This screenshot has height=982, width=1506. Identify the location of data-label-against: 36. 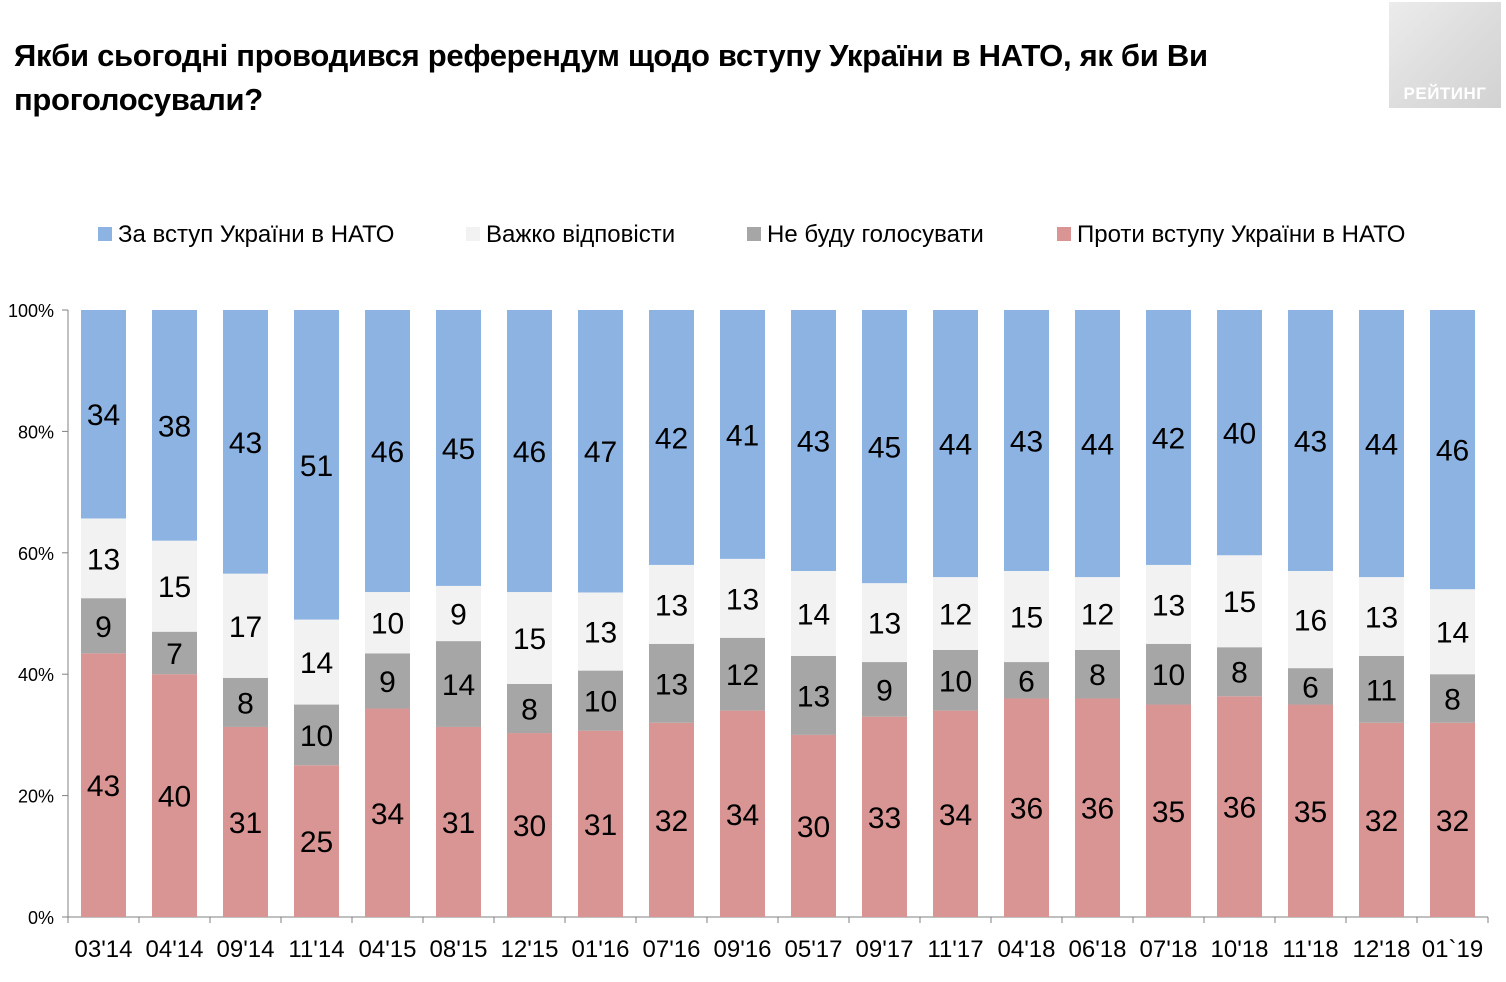
(1097, 809).